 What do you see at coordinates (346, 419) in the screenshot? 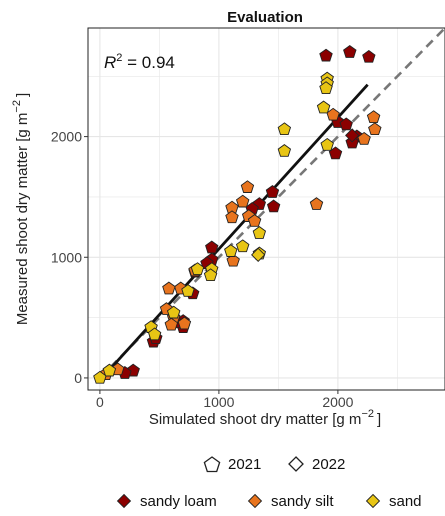
I see `x-axis-unit: [g m` at bounding box center [346, 419].